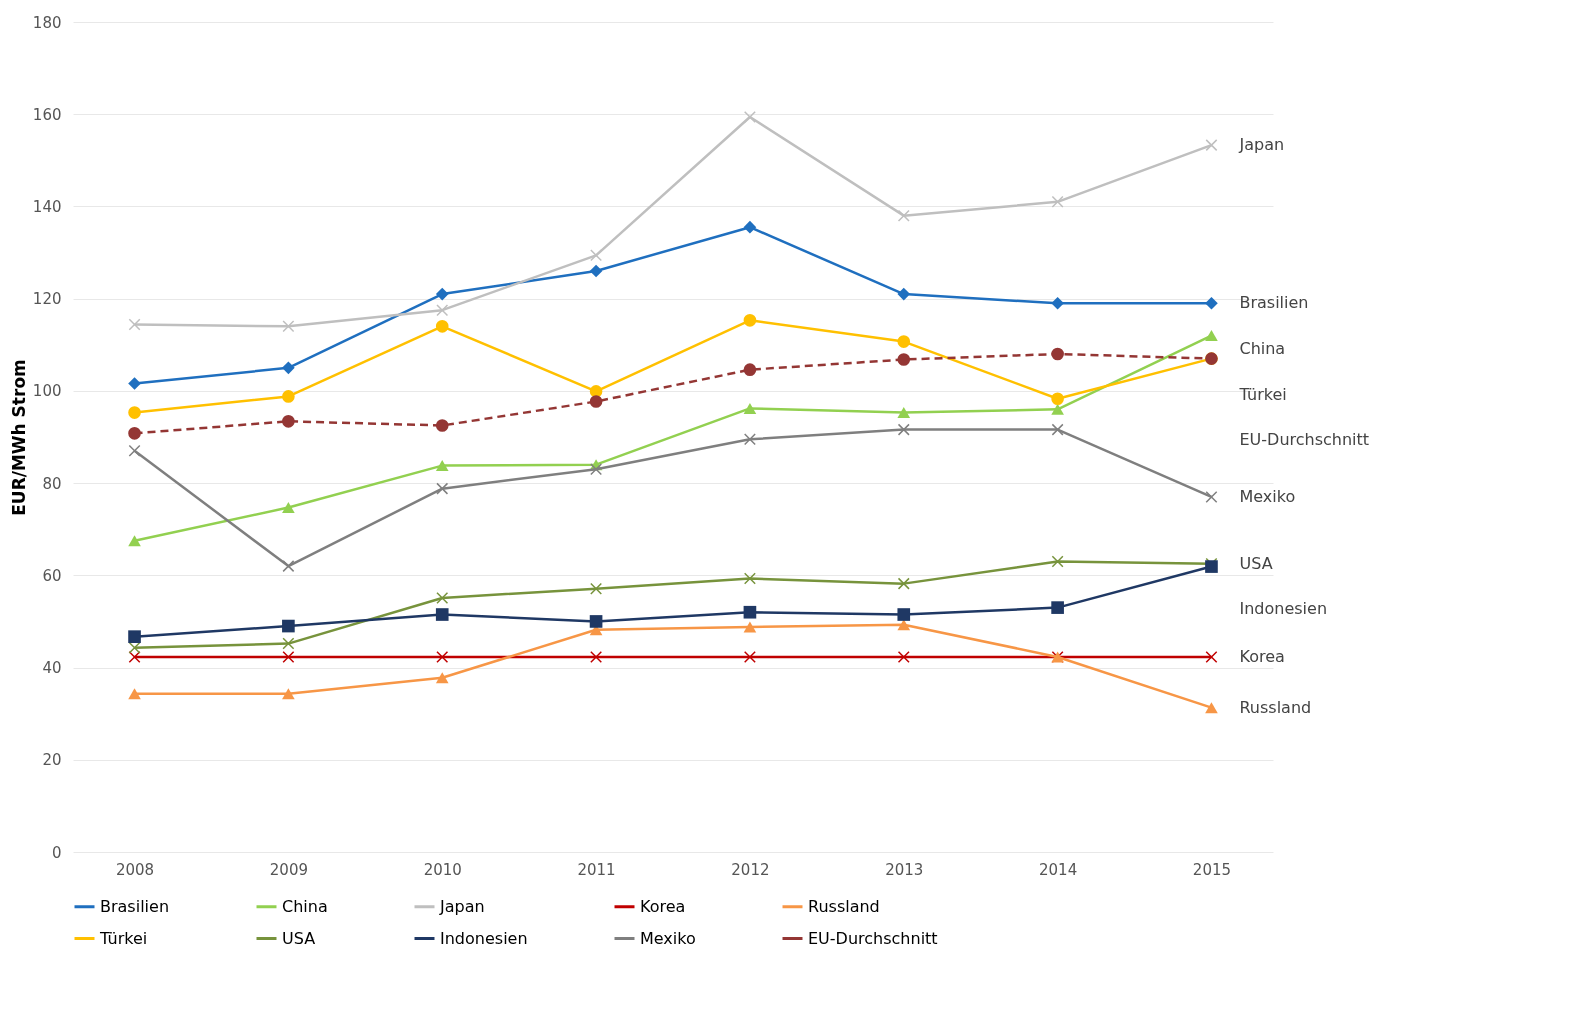 The height and width of the screenshot is (1027, 1581). What do you see at coordinates (52, 760) in the screenshot?
I see `y-tick-label: 20` at bounding box center [52, 760].